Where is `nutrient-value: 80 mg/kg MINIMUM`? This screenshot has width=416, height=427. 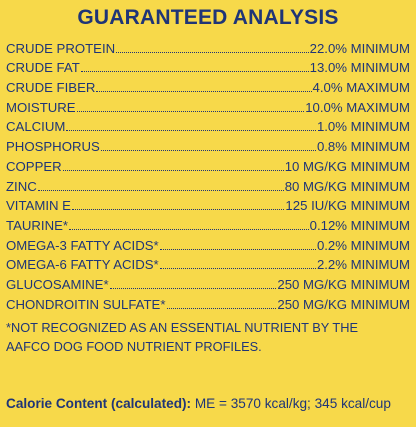 nutrient-value: 80 mg/kg MINIMUM is located at coordinates (347, 186).